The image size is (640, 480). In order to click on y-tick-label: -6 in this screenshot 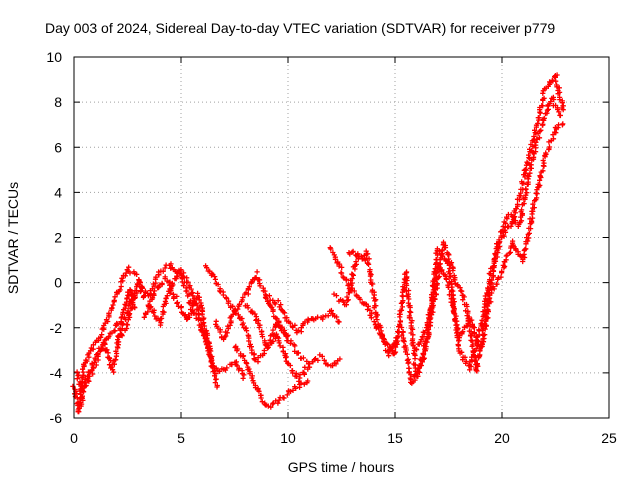, I will do `click(56, 418)`.